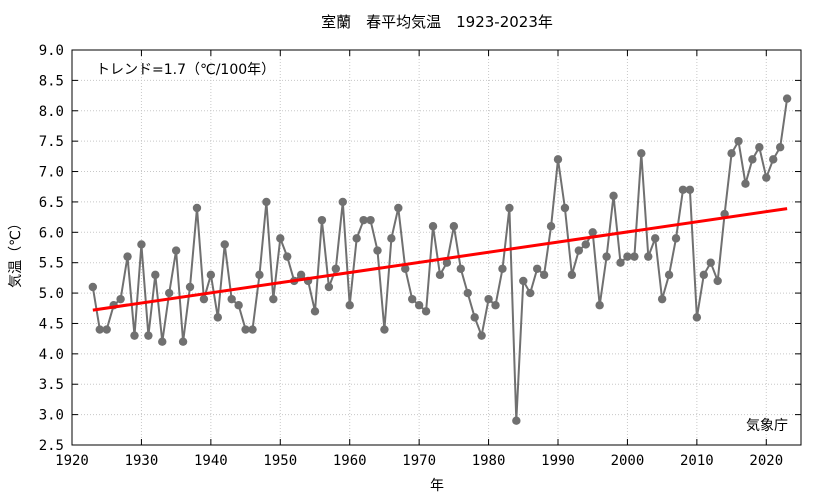 The width and height of the screenshot is (833, 498). What do you see at coordinates (185, 70) in the screenshot?
I see `trend-annotation: トレンド=1.7（℃/100年）` at bounding box center [185, 70].